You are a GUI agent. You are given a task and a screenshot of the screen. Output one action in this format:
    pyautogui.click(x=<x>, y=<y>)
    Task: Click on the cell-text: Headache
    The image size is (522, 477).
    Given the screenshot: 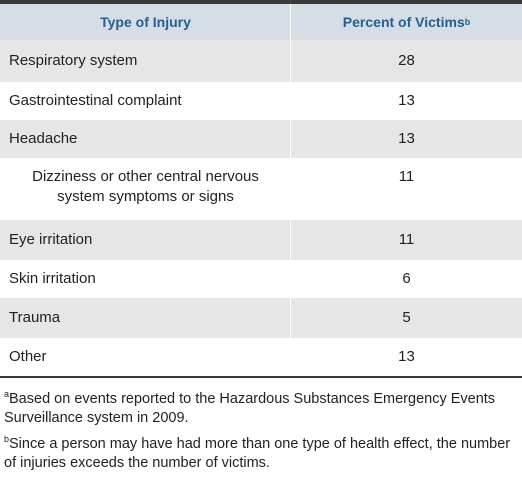 What is the action you would take?
    pyautogui.click(x=43, y=138)
    